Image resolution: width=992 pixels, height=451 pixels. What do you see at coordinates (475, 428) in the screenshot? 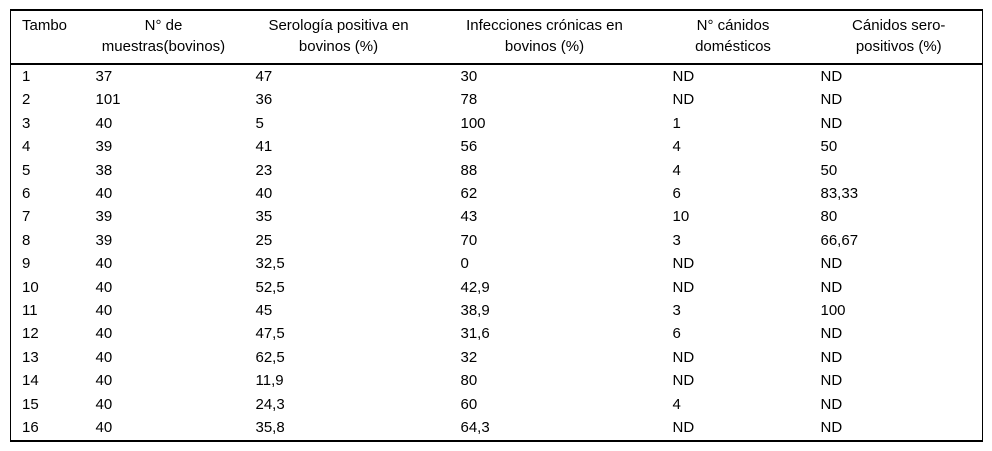
I see `table-cell: 64,3` at bounding box center [475, 428].